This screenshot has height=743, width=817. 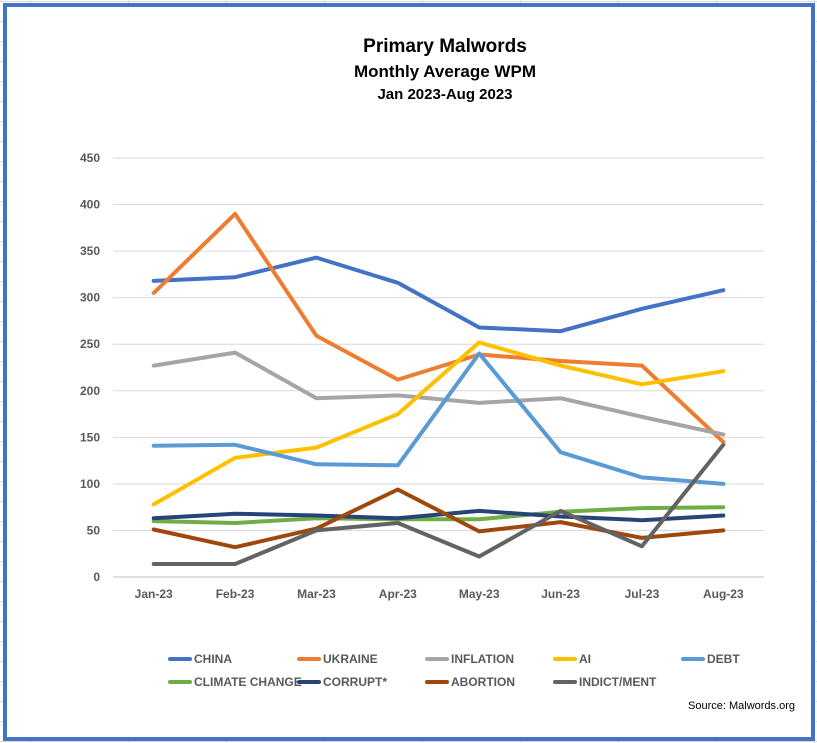 I want to click on x-tick-label-may-23: May-23, so click(x=479, y=594).